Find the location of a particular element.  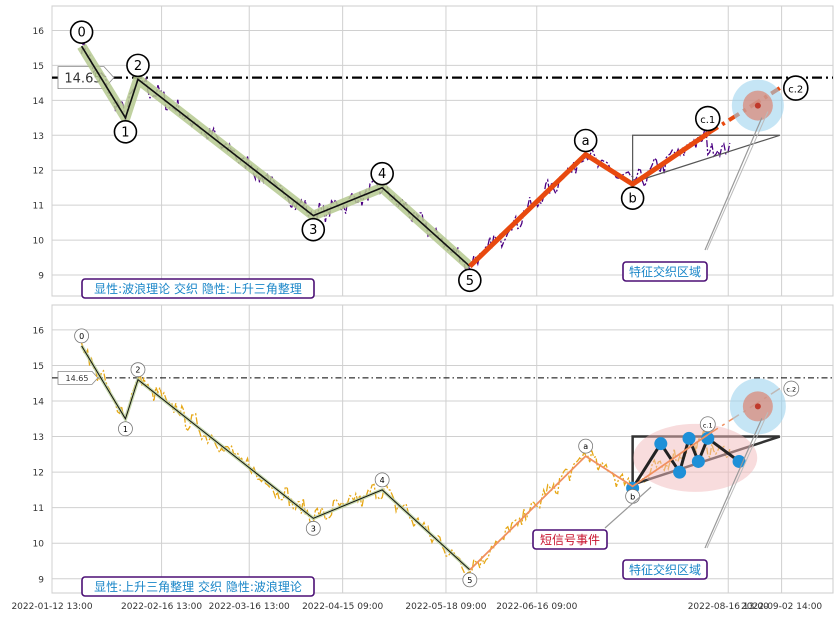

triangle-bottom is located at coordinates (706, 159).